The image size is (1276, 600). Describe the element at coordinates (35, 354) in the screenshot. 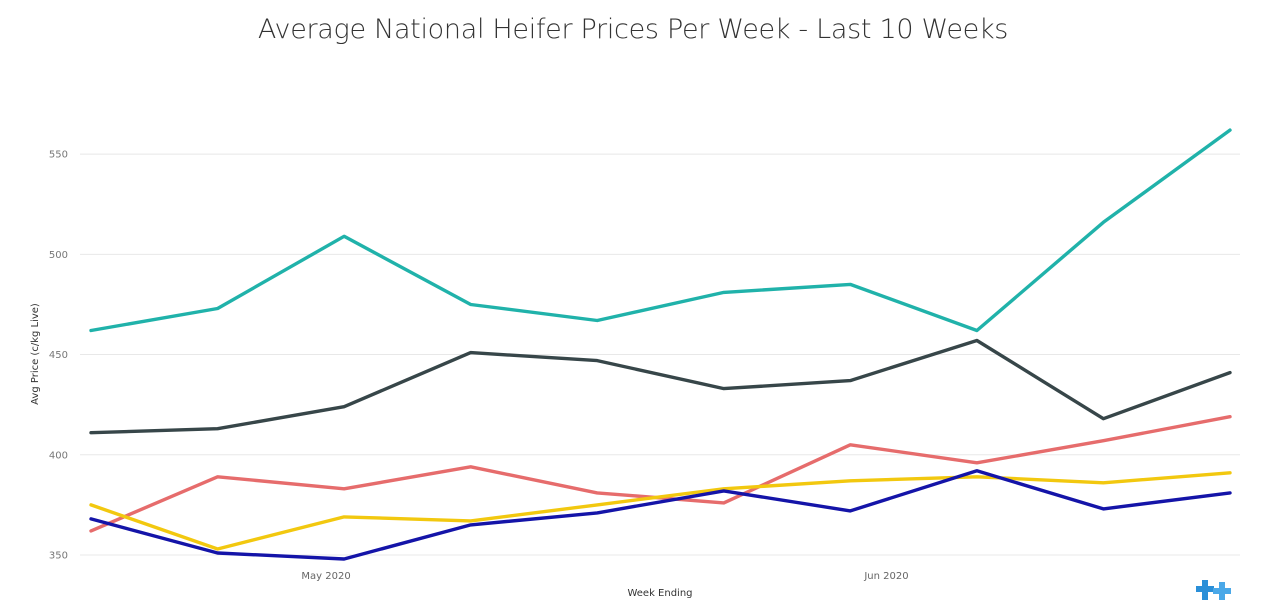

I see `y-axis-title: Avg Price (c/kg Live)` at that location.